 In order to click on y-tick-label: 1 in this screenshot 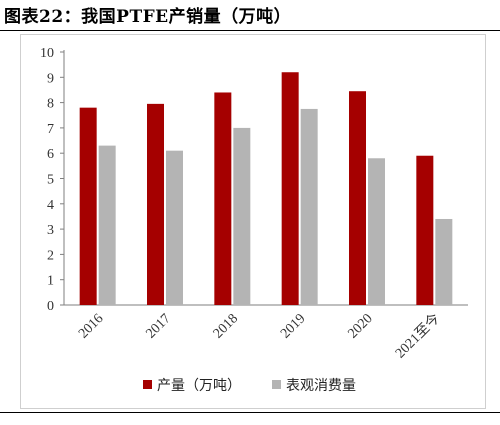, I will do `click(50, 281)`.